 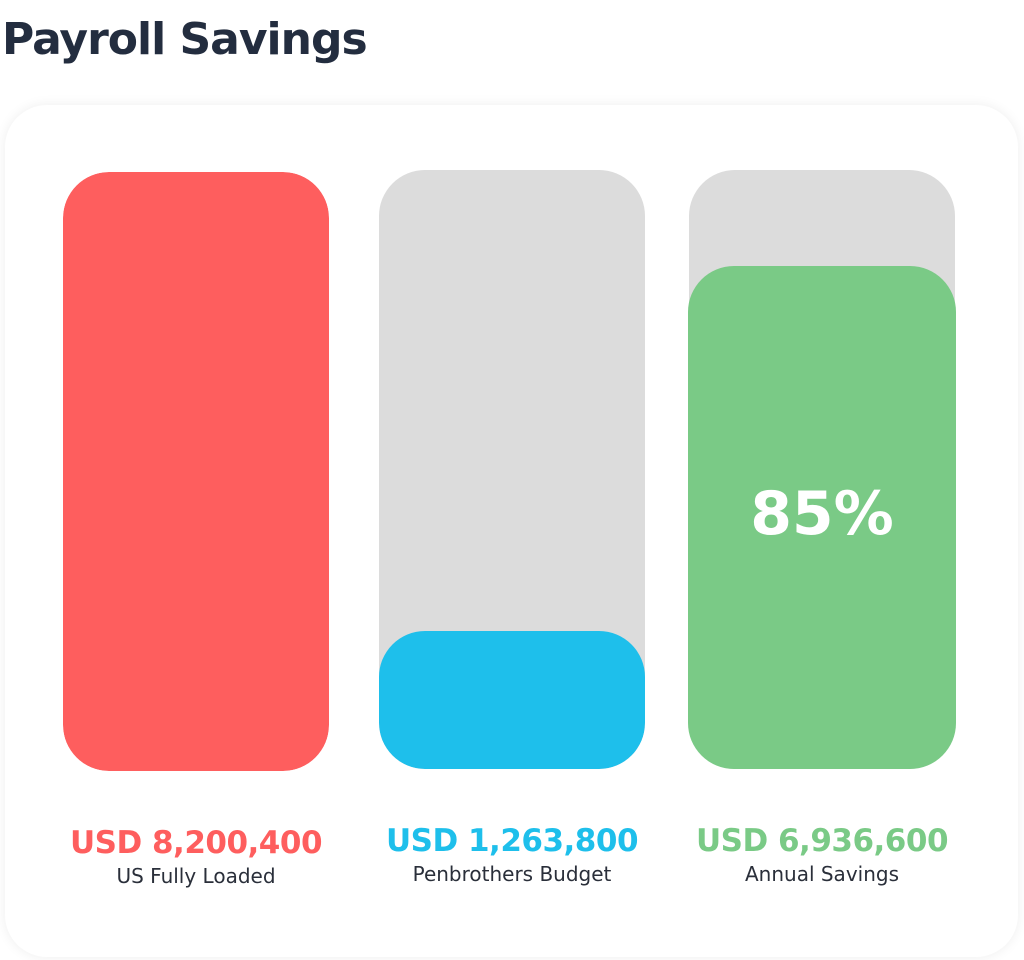 I want to click on category-label: US Fully Loaded, so click(x=196, y=876).